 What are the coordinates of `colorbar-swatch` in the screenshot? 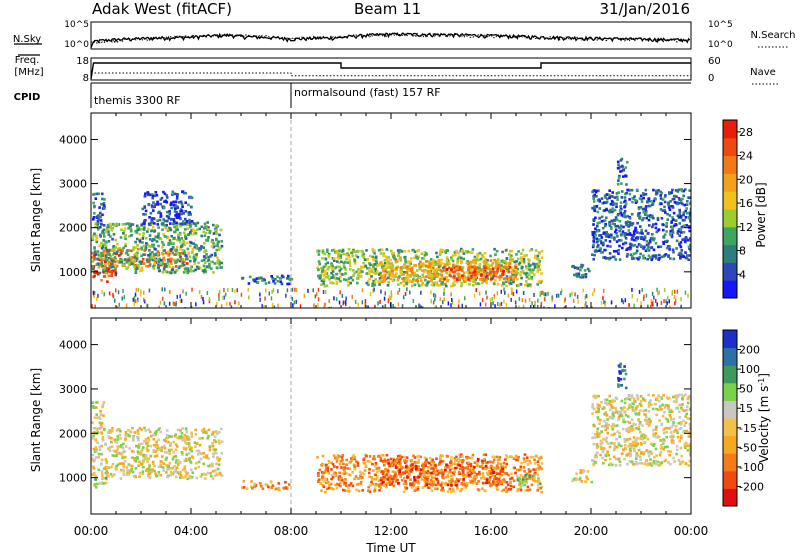 It's located at (730, 147).